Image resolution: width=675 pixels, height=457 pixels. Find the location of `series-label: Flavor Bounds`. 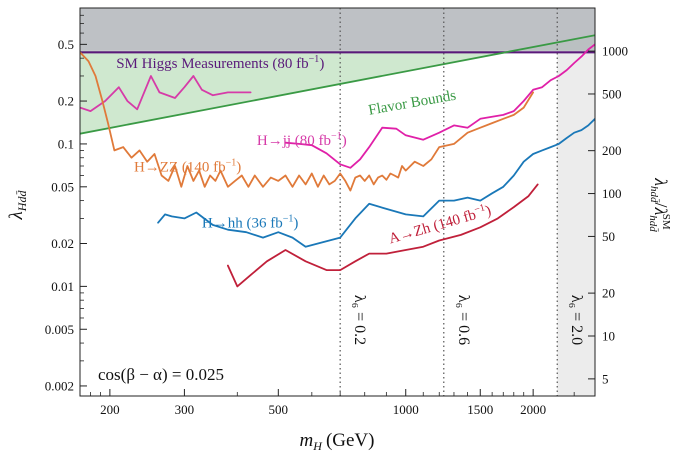

series-label: Flavor Bounds is located at coordinates (412, 103).